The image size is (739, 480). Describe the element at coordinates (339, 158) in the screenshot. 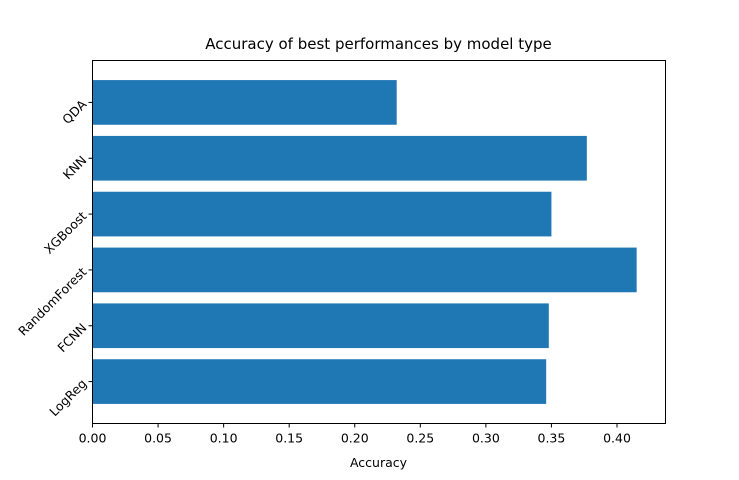

I see `bar-knn` at that location.